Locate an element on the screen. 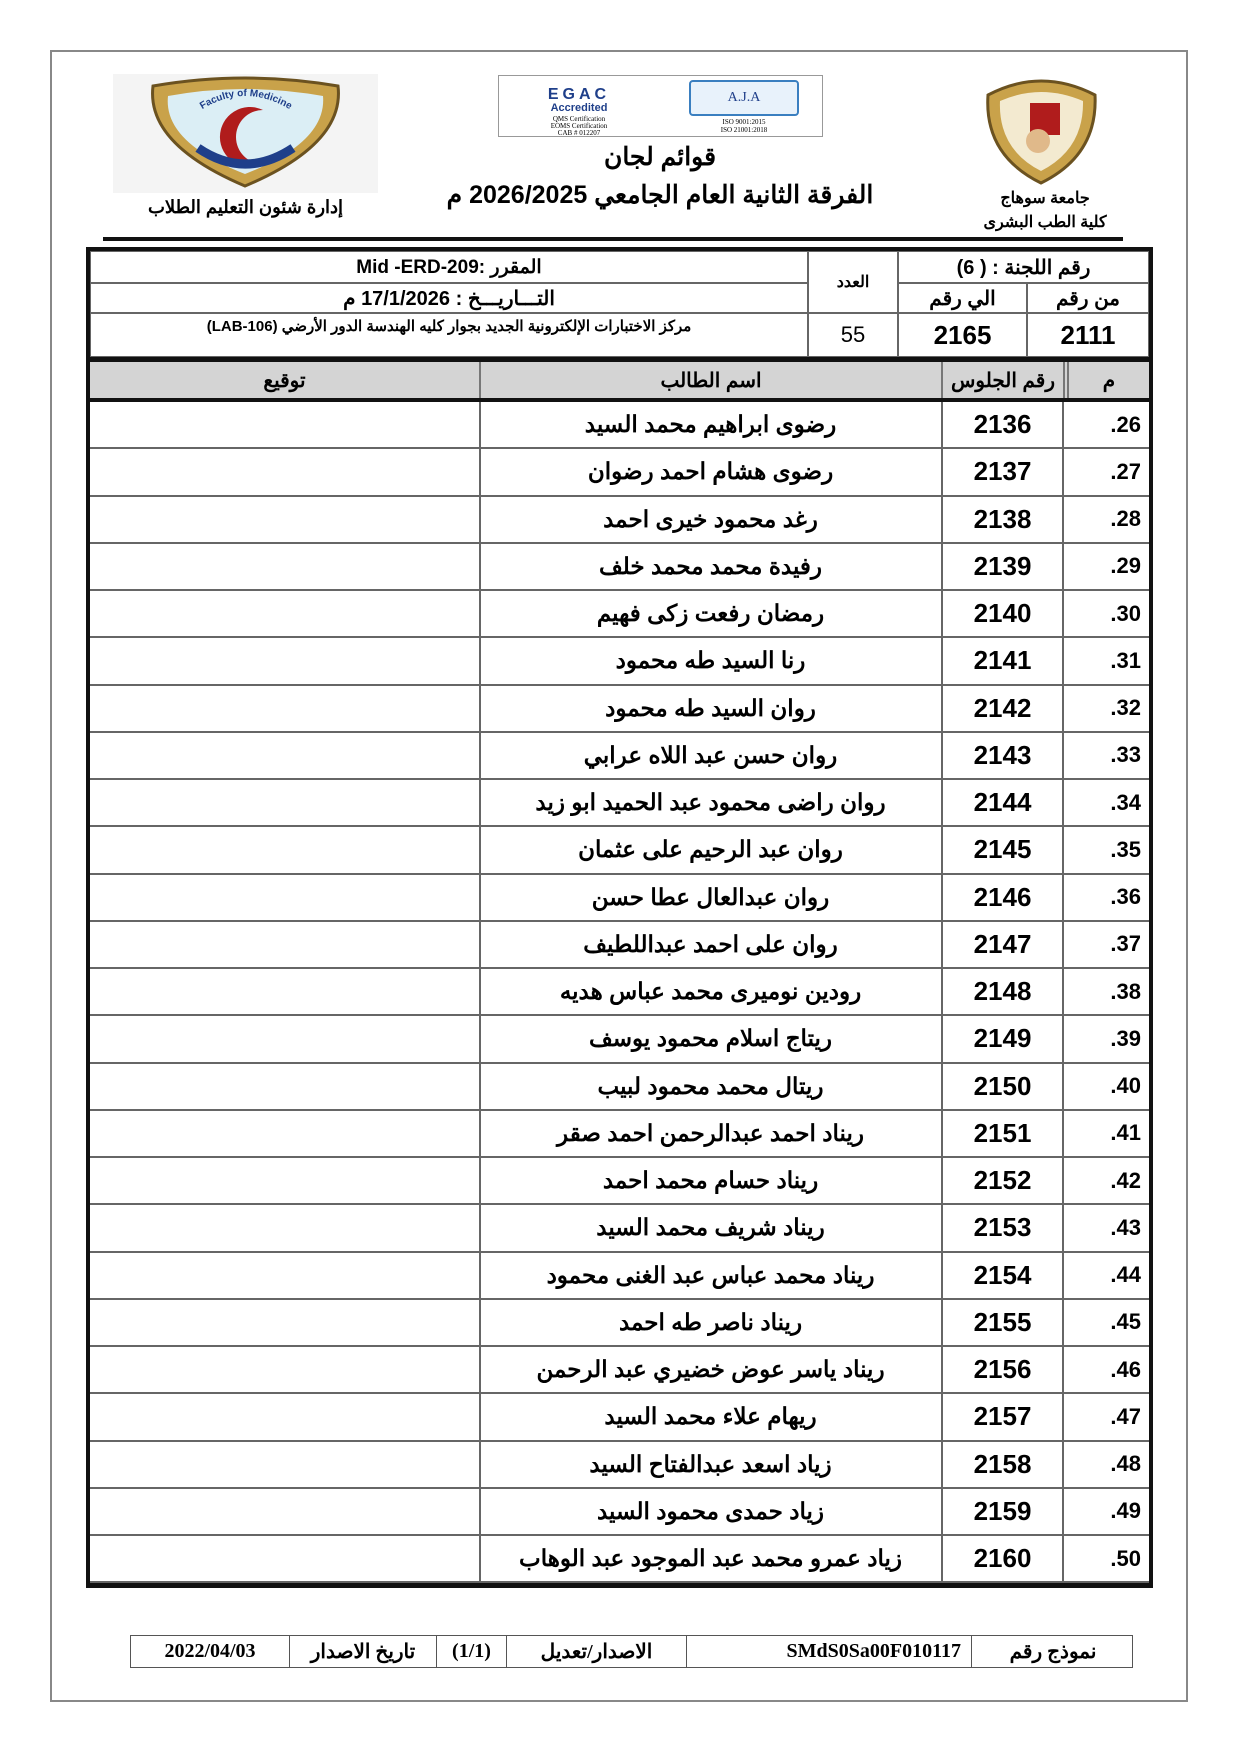  table-row: .27 2137 رضوى هشام احمد رضوان is located at coordinates (619, 473).